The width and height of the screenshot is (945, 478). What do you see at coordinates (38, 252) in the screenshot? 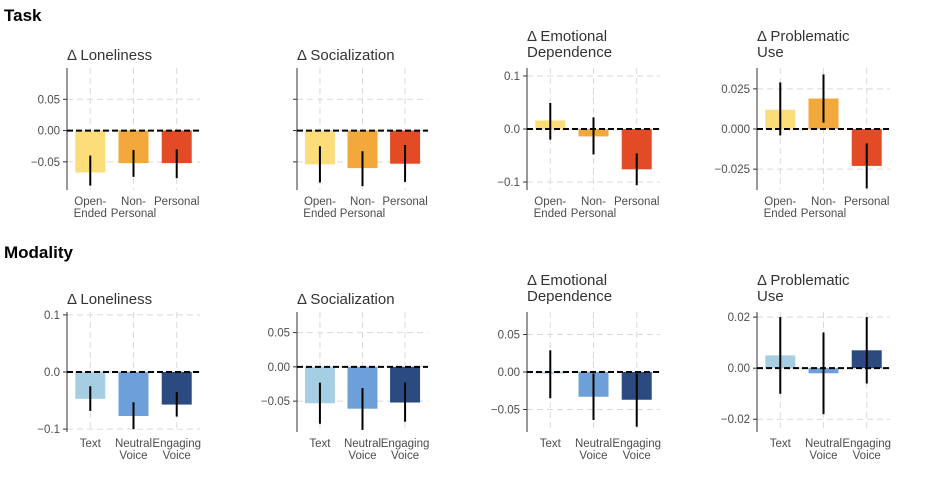
I see `section-title-modality: Modality` at bounding box center [38, 252].